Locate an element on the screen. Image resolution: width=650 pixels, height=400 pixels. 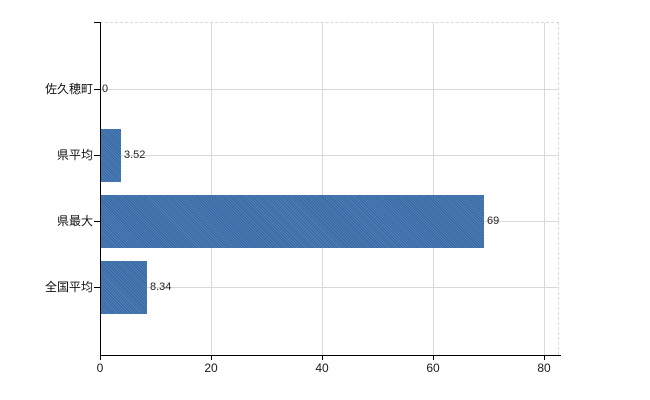
x-axis-tick-label: 80 is located at coordinates (544, 368).